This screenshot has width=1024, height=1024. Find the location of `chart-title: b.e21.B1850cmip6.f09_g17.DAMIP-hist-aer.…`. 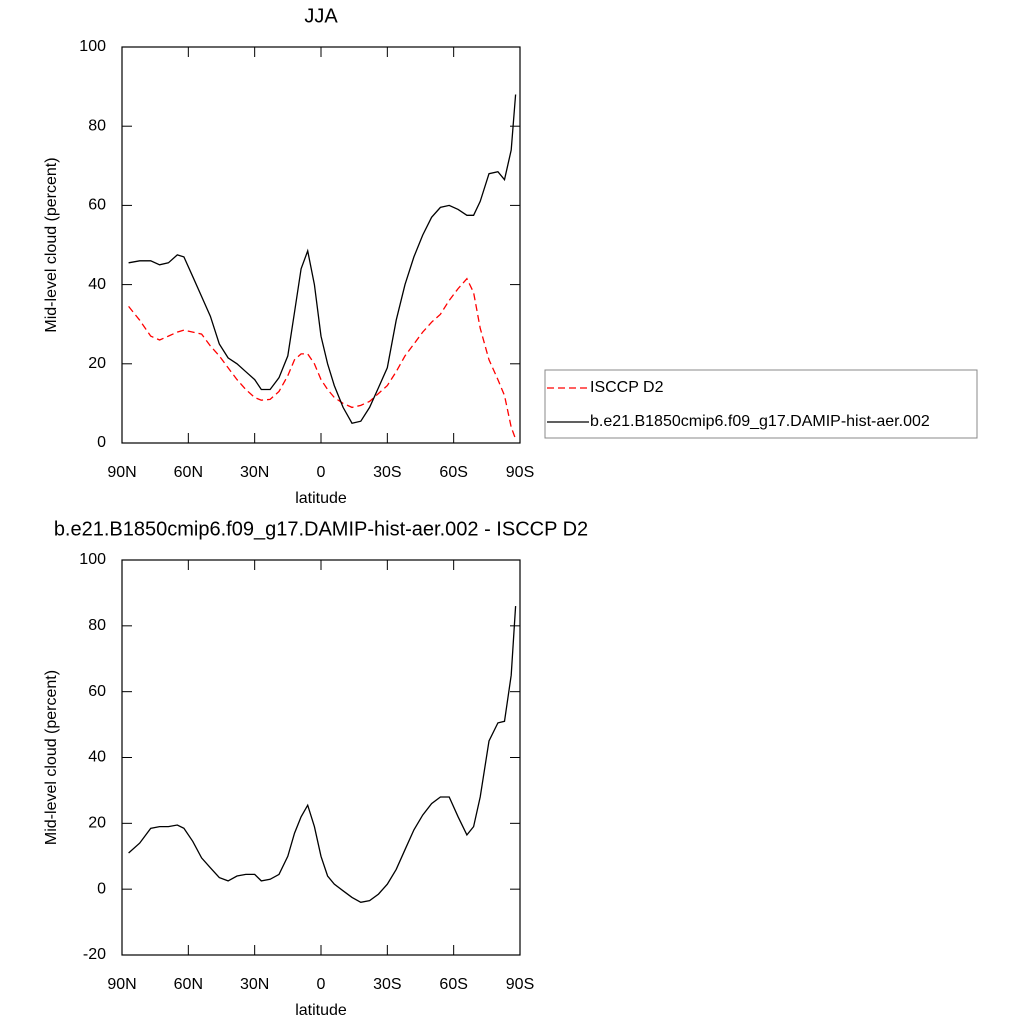

chart-title: b.e21.B1850cmip6.f09_g17.DAMIP-hist-aer.… is located at coordinates (321, 529).